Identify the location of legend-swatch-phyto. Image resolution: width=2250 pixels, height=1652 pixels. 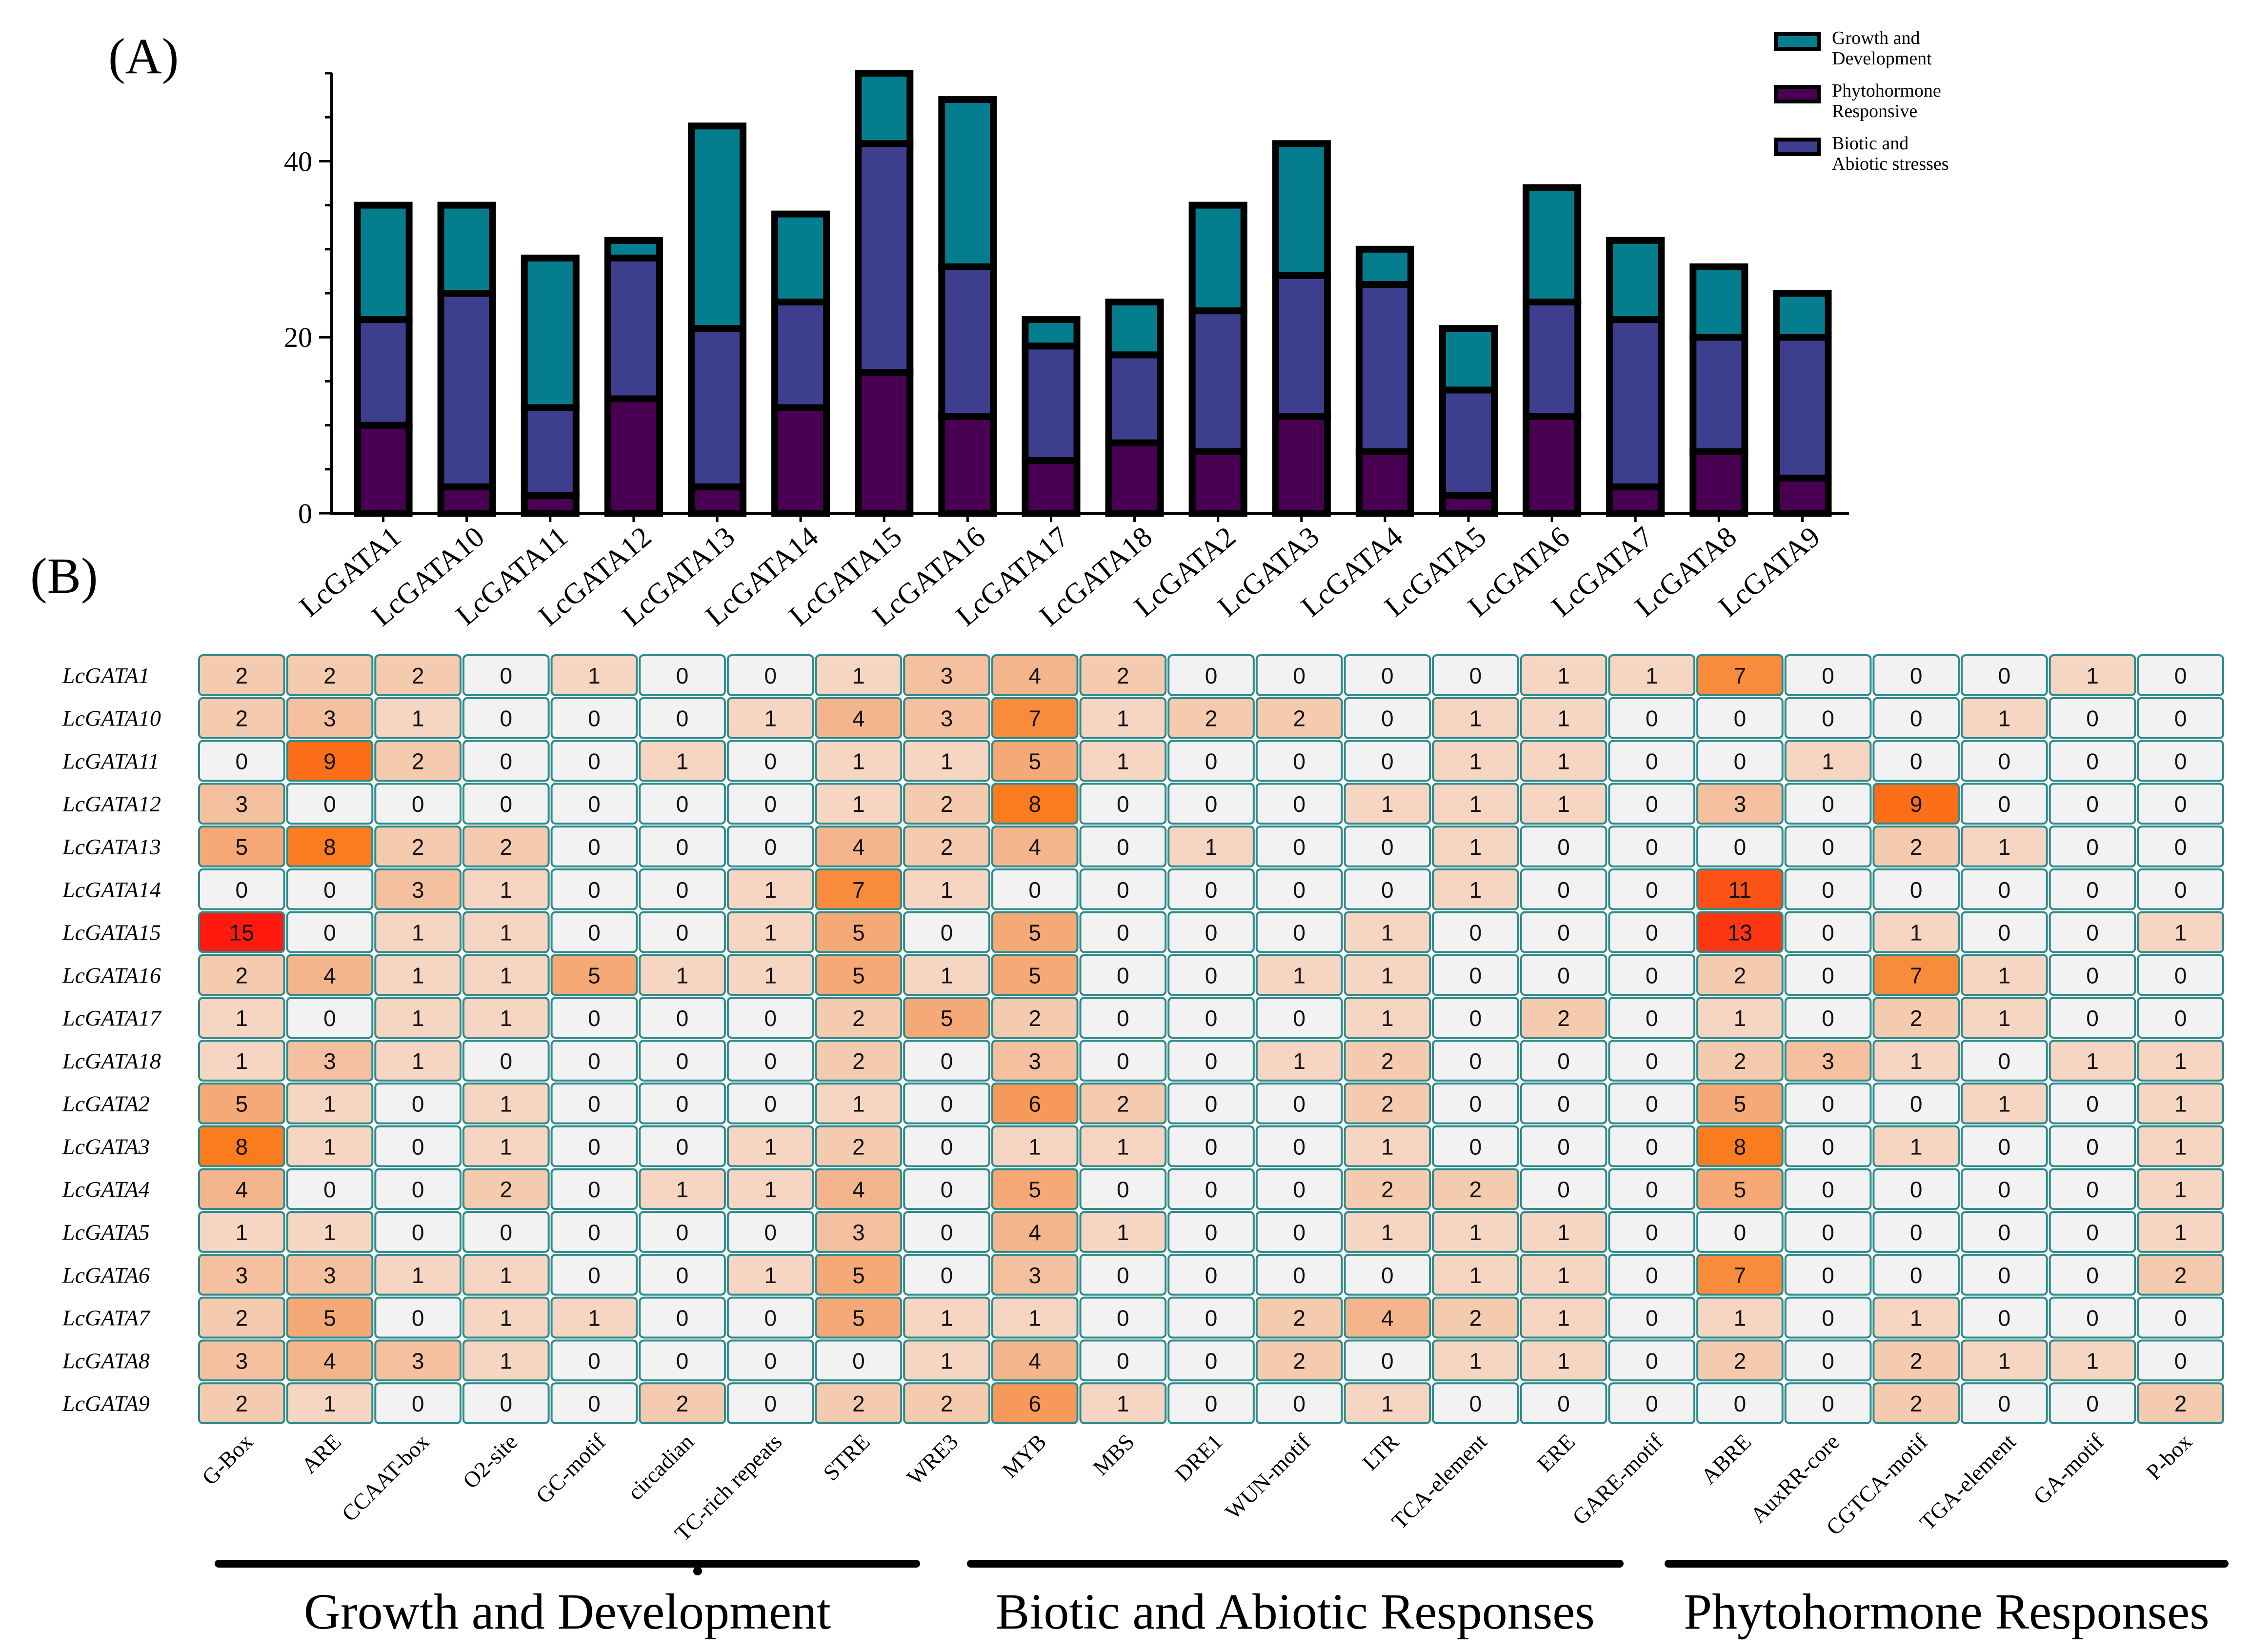
(1797, 94).